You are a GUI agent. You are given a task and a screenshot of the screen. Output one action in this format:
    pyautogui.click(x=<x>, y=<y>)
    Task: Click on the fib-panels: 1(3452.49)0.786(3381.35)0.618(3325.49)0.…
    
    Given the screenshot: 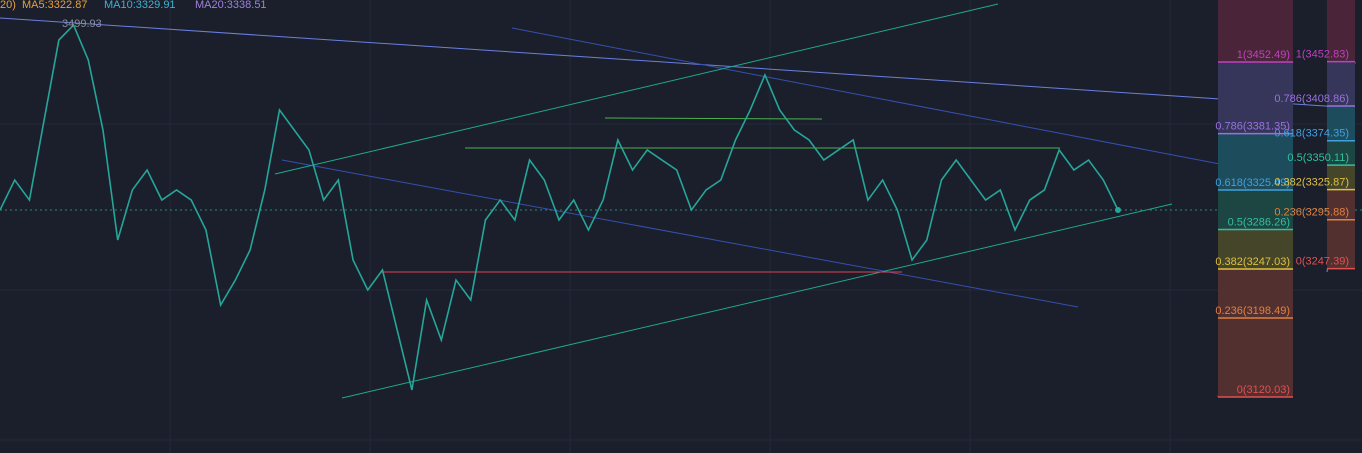 What is the action you would take?
    pyautogui.click(x=1285, y=199)
    